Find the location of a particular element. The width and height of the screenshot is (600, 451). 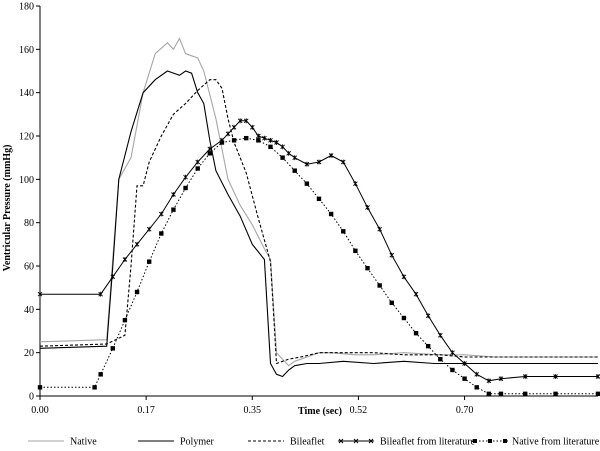

y-tick-label: 20 is located at coordinates (29, 353).